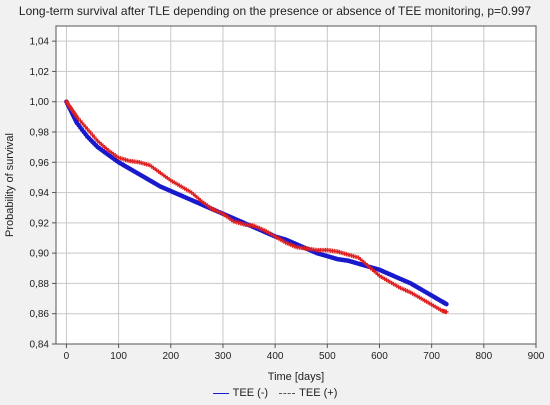  I want to click on y-tick-label: 0,92, so click(40, 223).